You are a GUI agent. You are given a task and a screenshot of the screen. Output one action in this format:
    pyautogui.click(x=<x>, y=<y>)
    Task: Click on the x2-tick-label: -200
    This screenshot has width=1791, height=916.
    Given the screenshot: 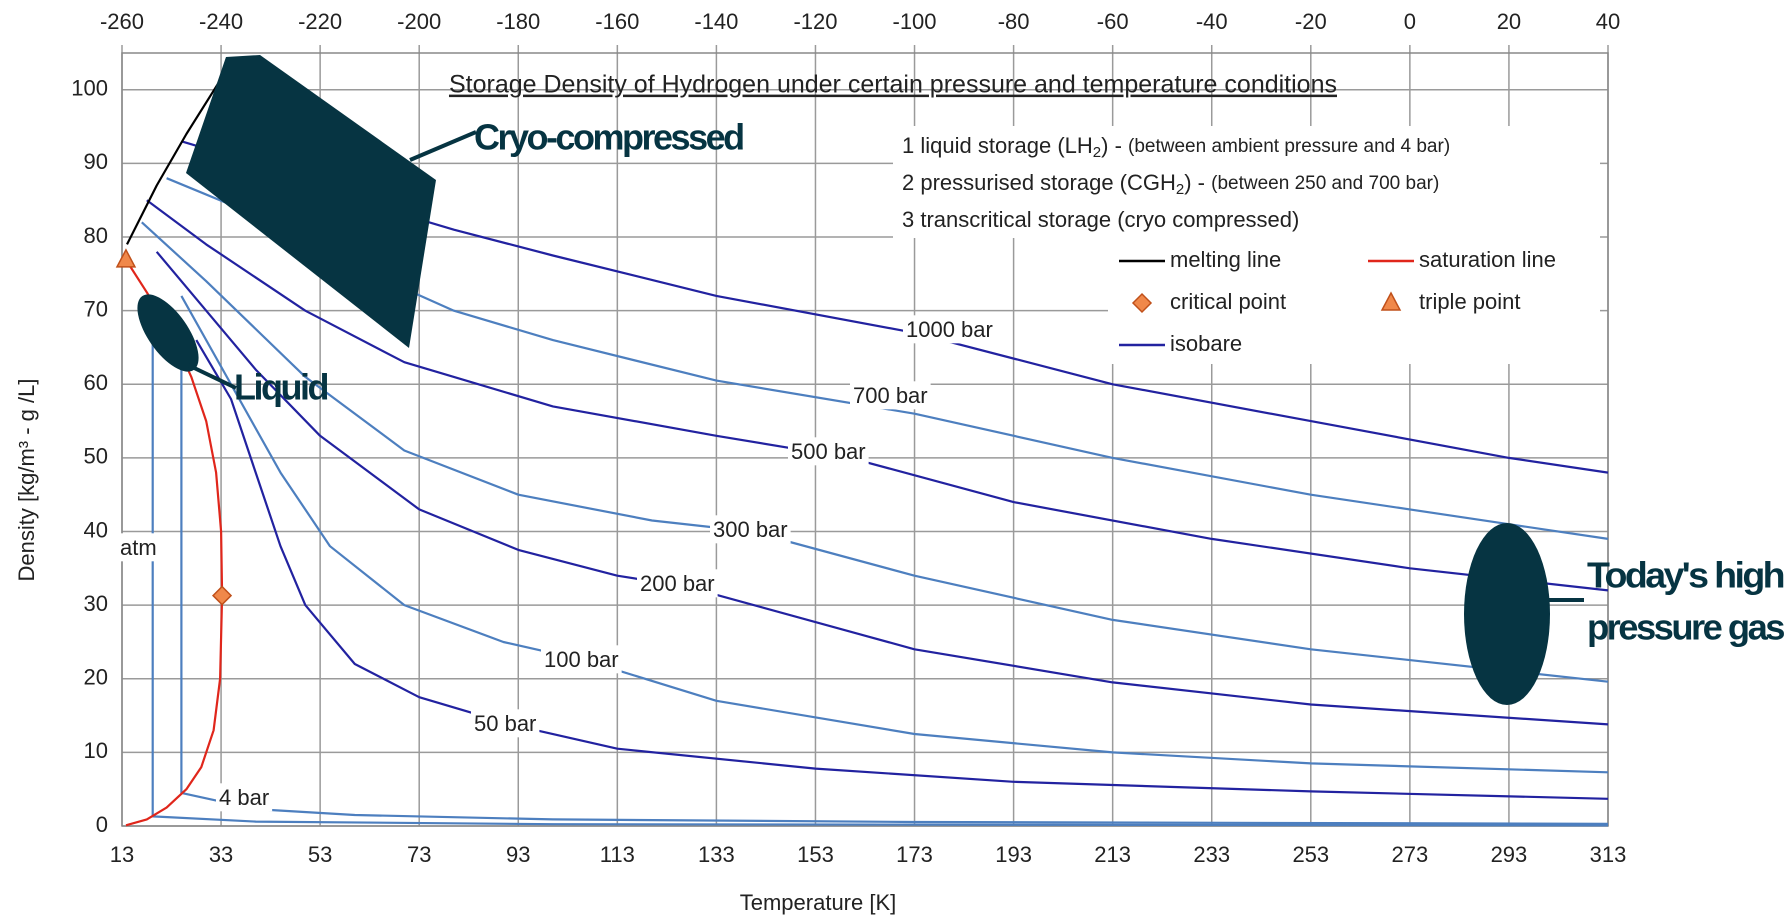 What is the action you would take?
    pyautogui.click(x=419, y=21)
    